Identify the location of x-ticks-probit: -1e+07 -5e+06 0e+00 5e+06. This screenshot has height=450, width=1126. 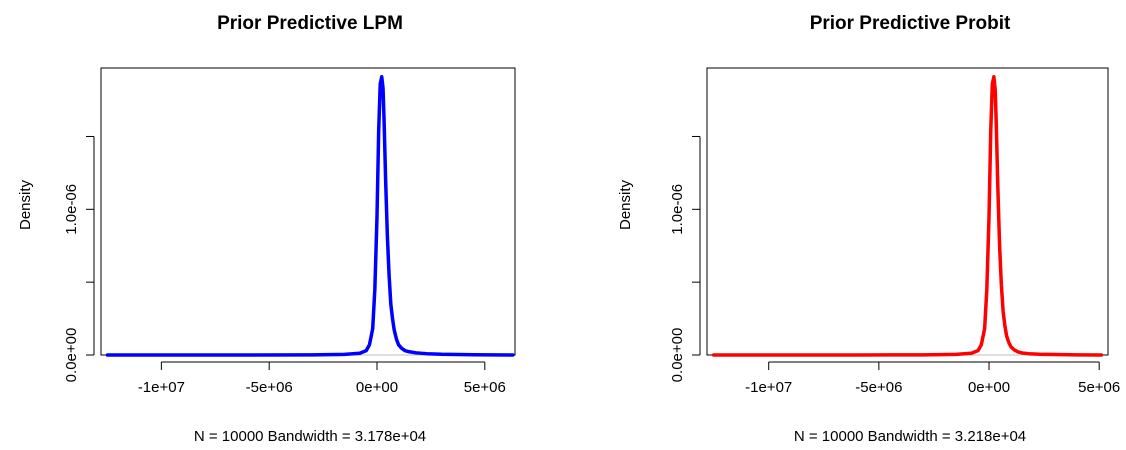
(932, 379).